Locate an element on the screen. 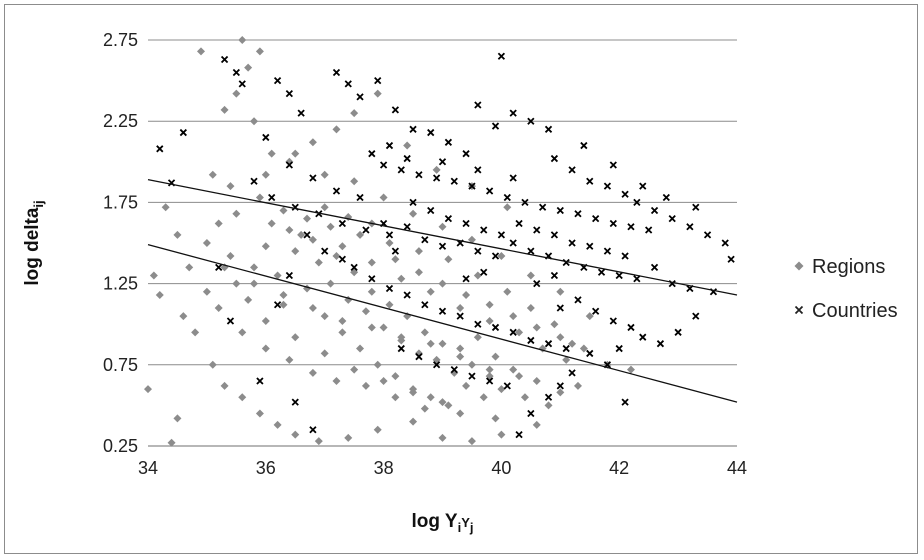 The height and width of the screenshot is (560, 924). x-tick-label: 44 is located at coordinates (737, 468).